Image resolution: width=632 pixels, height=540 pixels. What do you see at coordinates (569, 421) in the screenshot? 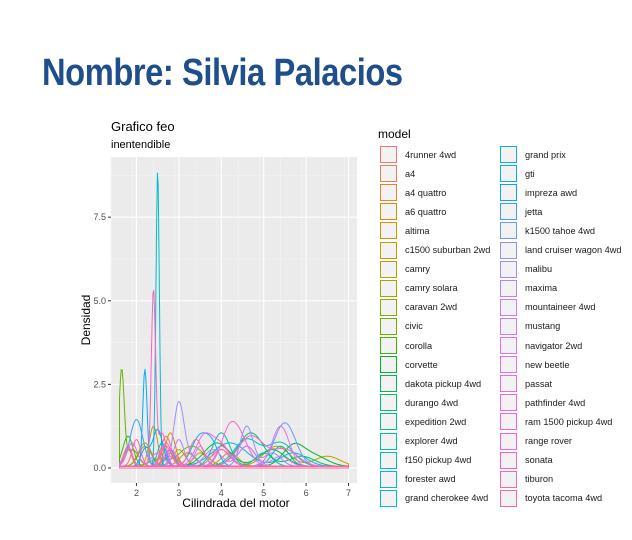
I see `legend-label: ram 1500 pickup 4wd` at bounding box center [569, 421].